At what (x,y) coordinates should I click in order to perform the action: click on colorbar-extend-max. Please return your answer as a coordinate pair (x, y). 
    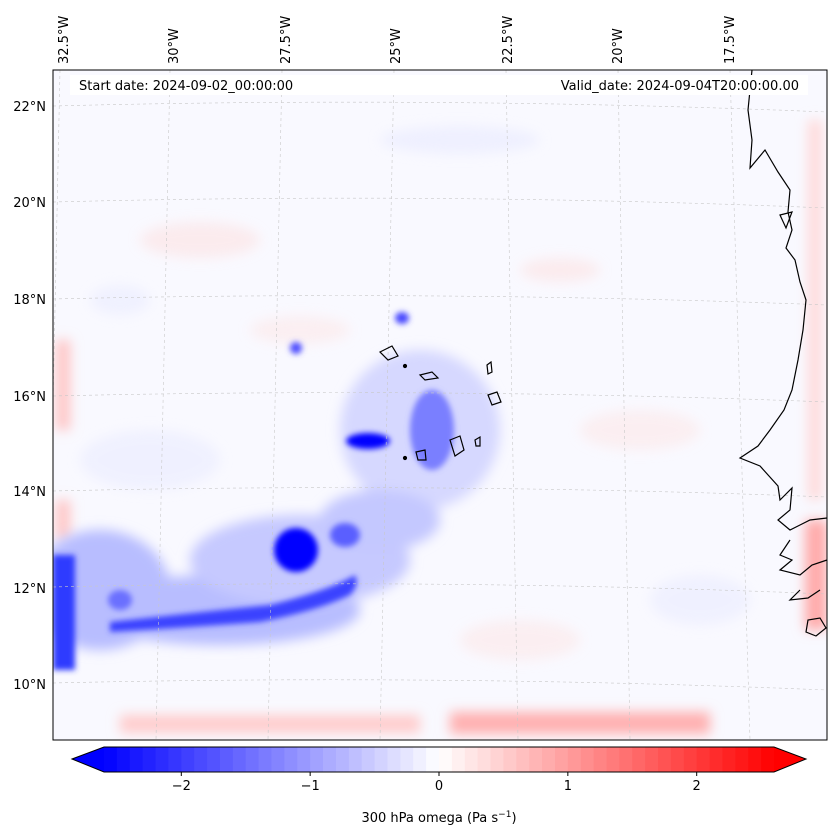
    Looking at the image, I should click on (790, 759).